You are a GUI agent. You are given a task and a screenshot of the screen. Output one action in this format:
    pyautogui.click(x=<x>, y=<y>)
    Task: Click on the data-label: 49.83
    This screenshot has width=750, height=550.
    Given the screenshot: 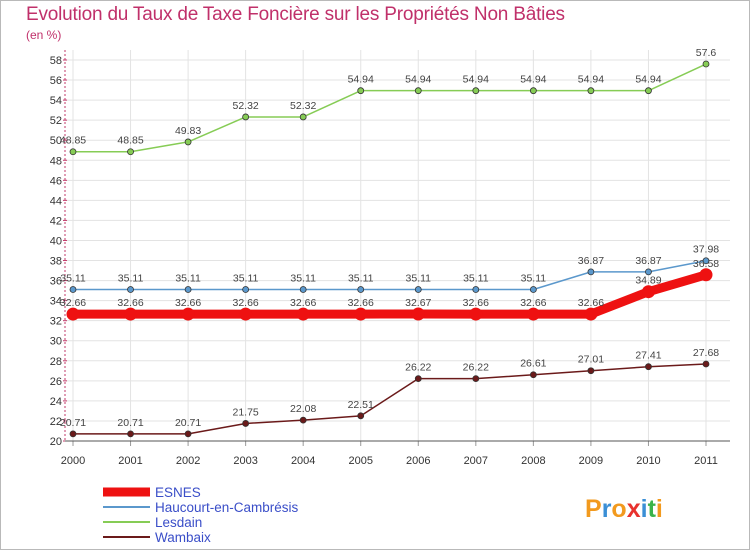 What is the action you would take?
    pyautogui.click(x=188, y=131)
    